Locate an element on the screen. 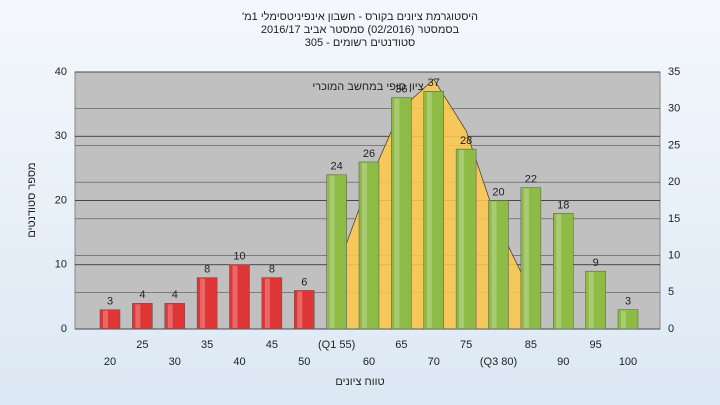 The image size is (720, 405). data-label: 26 is located at coordinates (369, 154).